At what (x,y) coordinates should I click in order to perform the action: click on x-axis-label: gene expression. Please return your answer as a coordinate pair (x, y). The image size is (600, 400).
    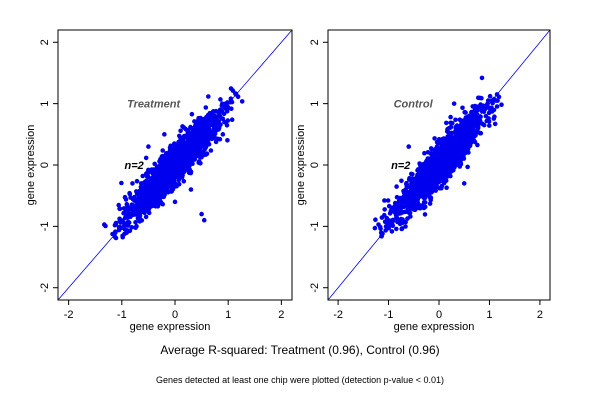
    Looking at the image, I should click on (434, 327).